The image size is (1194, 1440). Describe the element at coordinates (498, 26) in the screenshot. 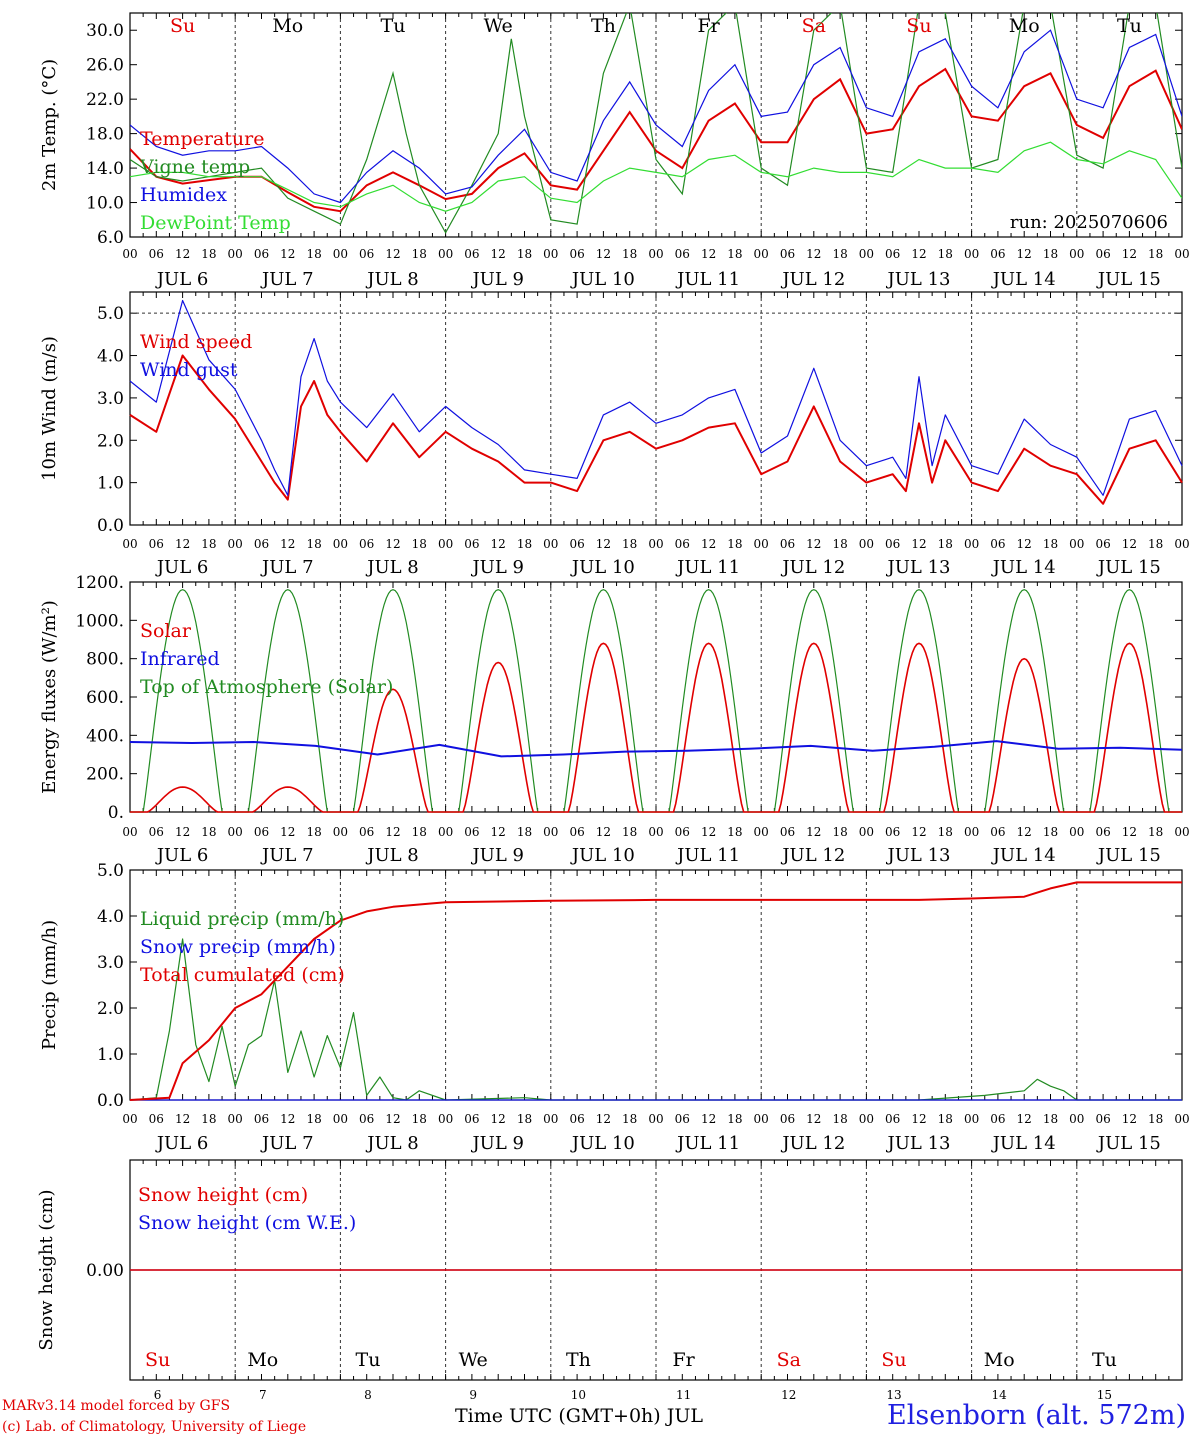

I see `day-name-label: We` at that location.